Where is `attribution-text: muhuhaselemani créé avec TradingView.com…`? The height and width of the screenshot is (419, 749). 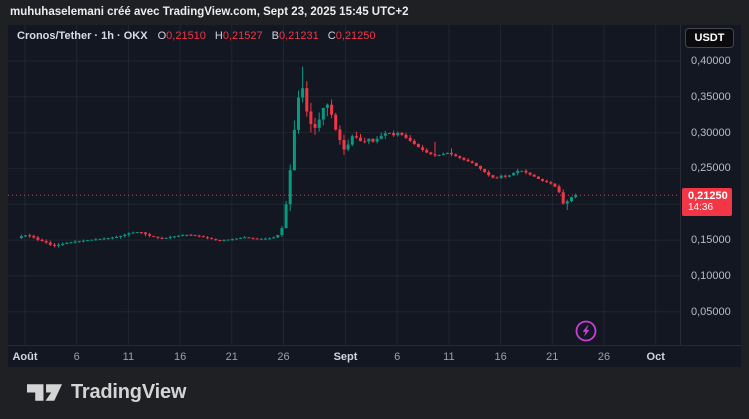 attribution-text: muhuhaselemani créé avec TradingView.com… is located at coordinates (209, 12).